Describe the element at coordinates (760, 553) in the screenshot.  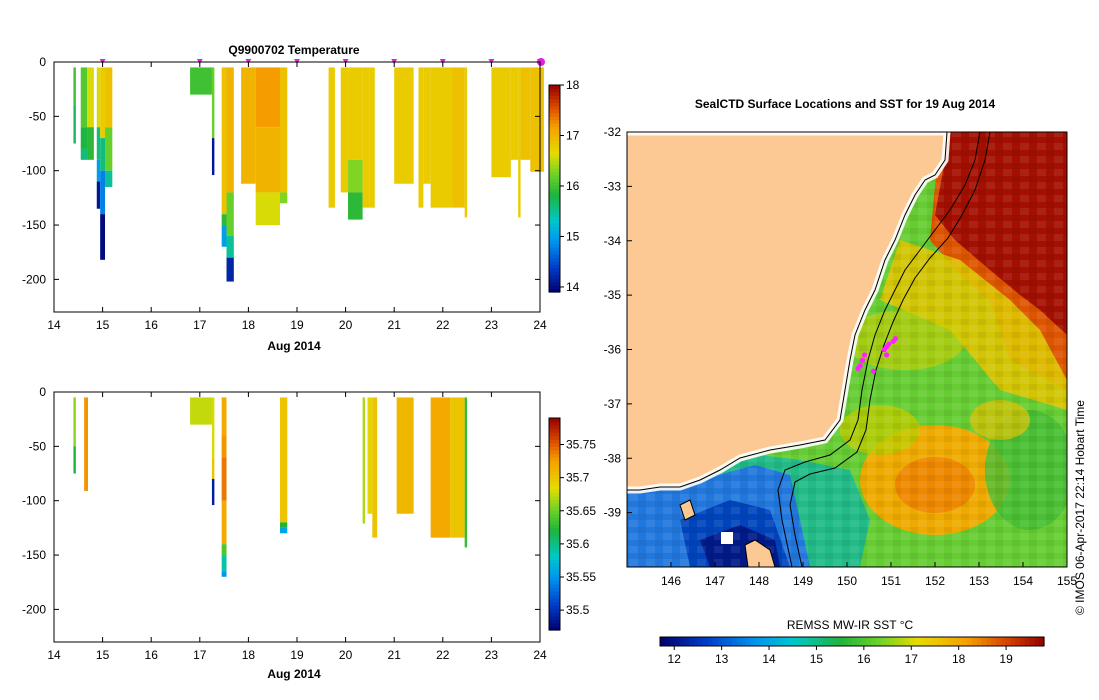
I see `tasmania-landmass` at that location.